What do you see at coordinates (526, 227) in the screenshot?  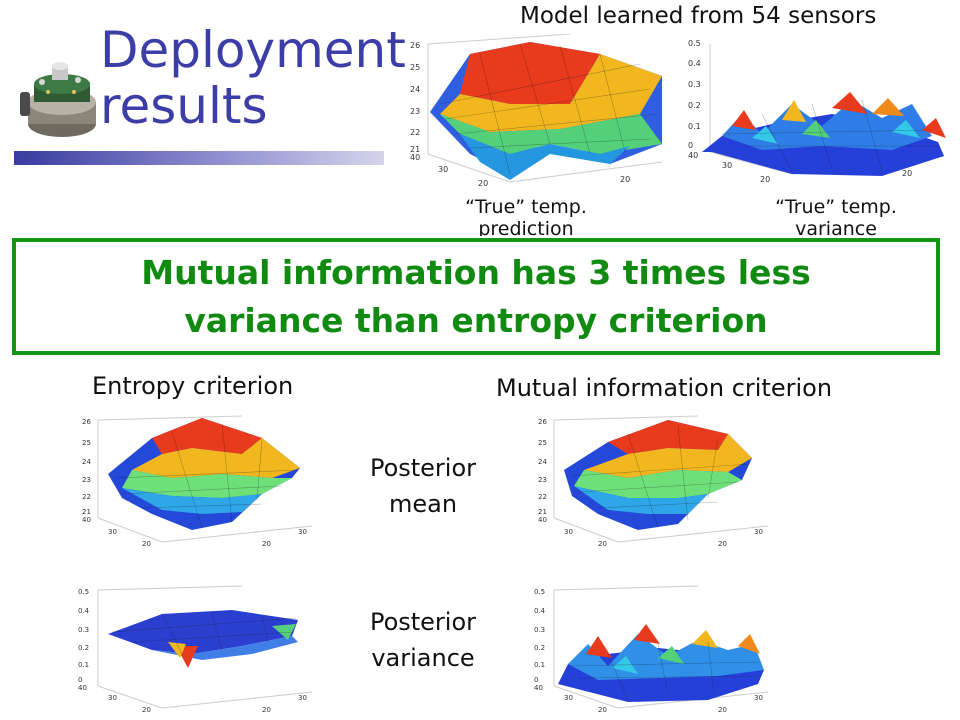 I see `caption-line: prediction` at bounding box center [526, 227].